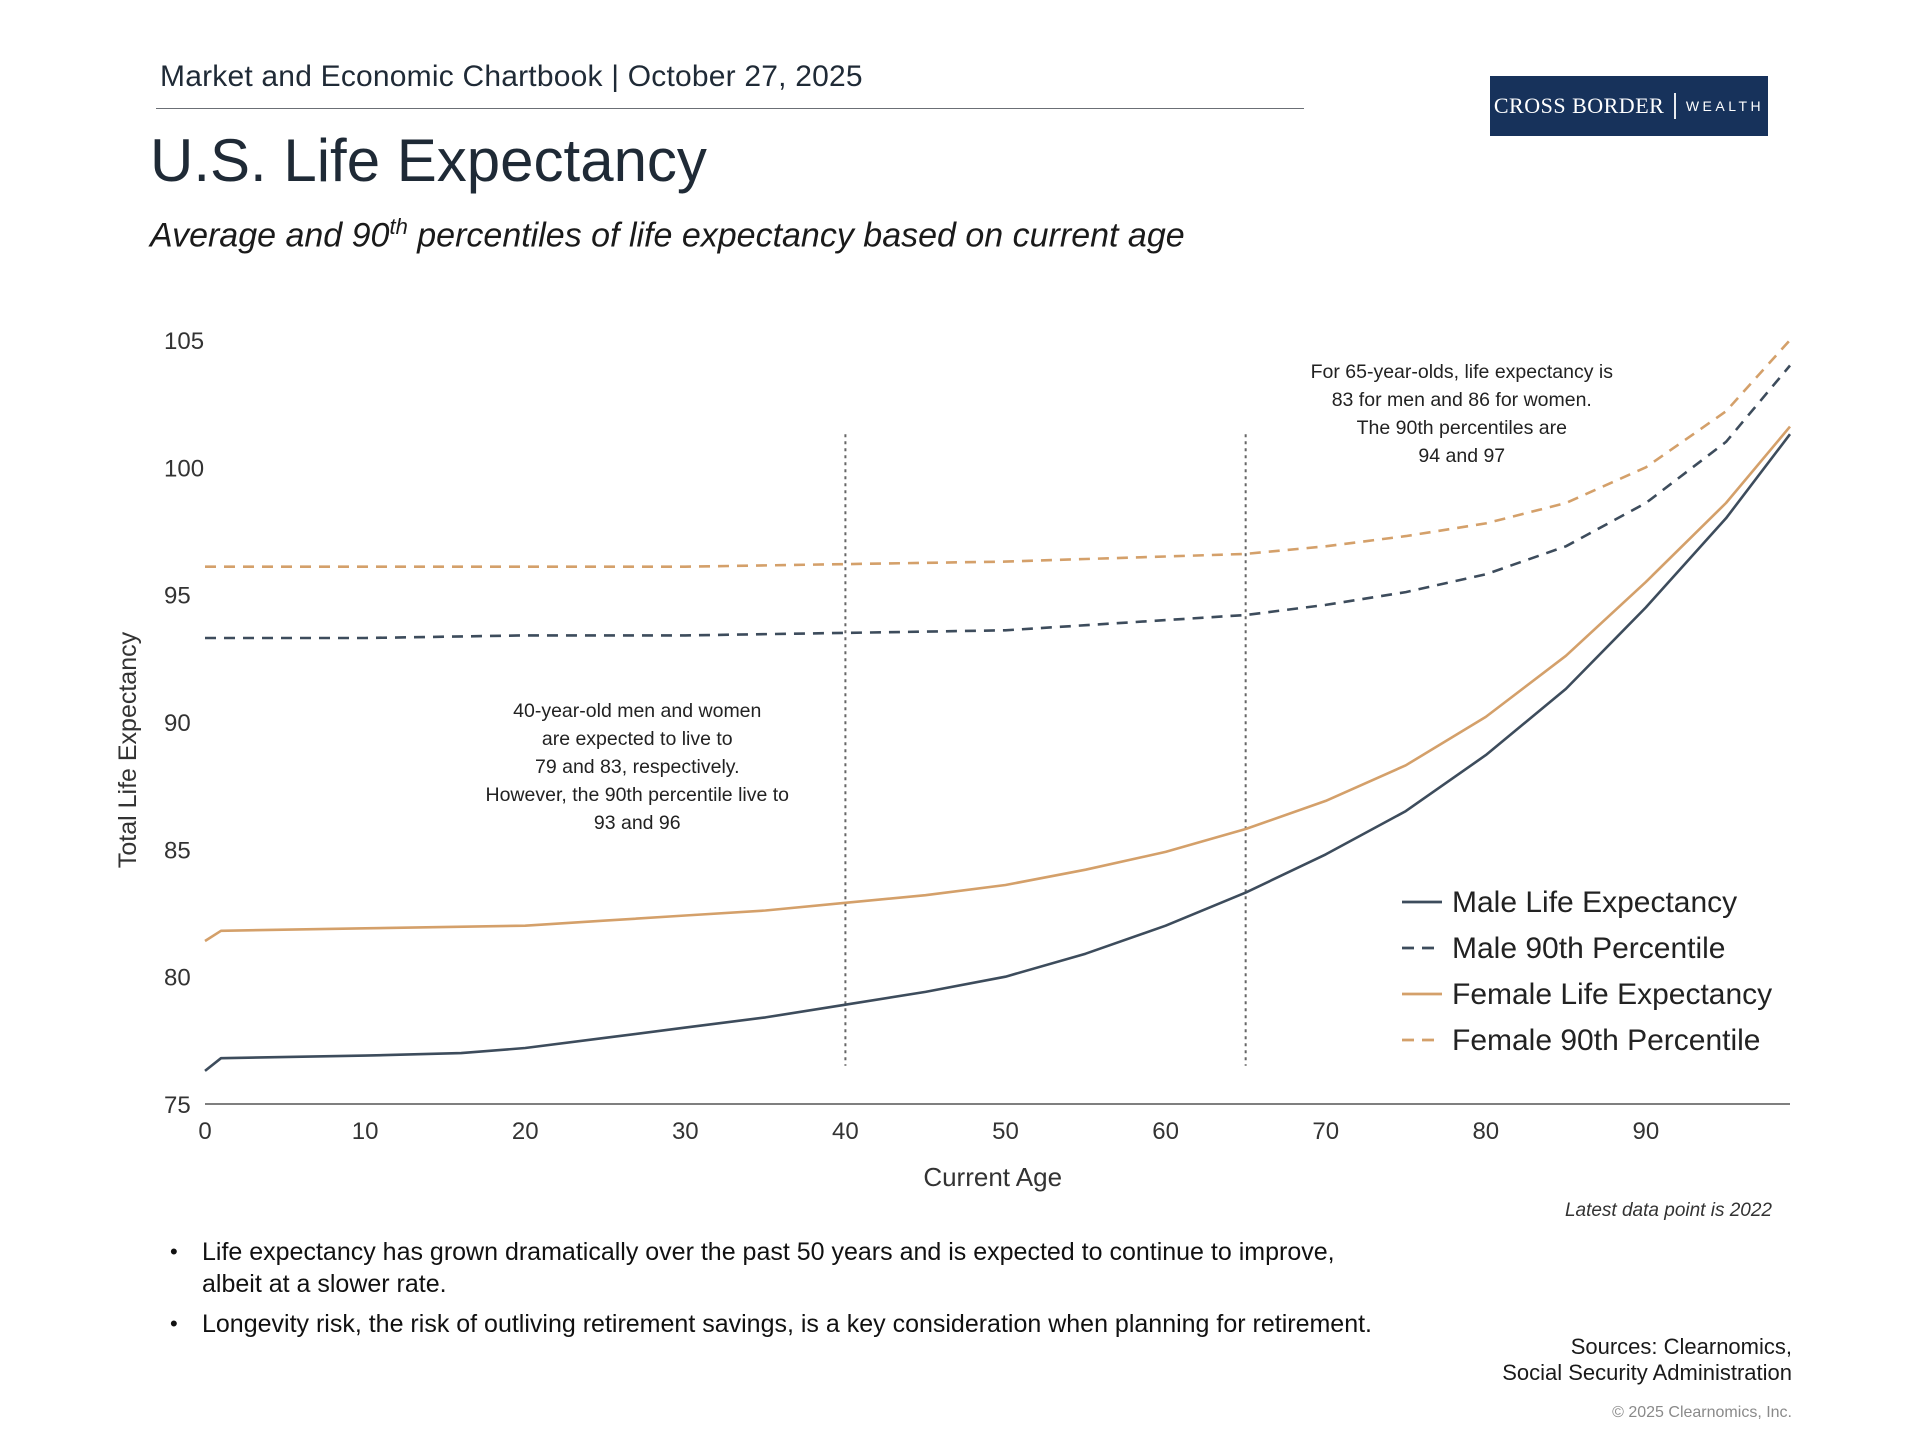 This screenshot has width=1920, height=1440. Describe the element at coordinates (177, 850) in the screenshot. I see `y-tick-label: 85` at that location.